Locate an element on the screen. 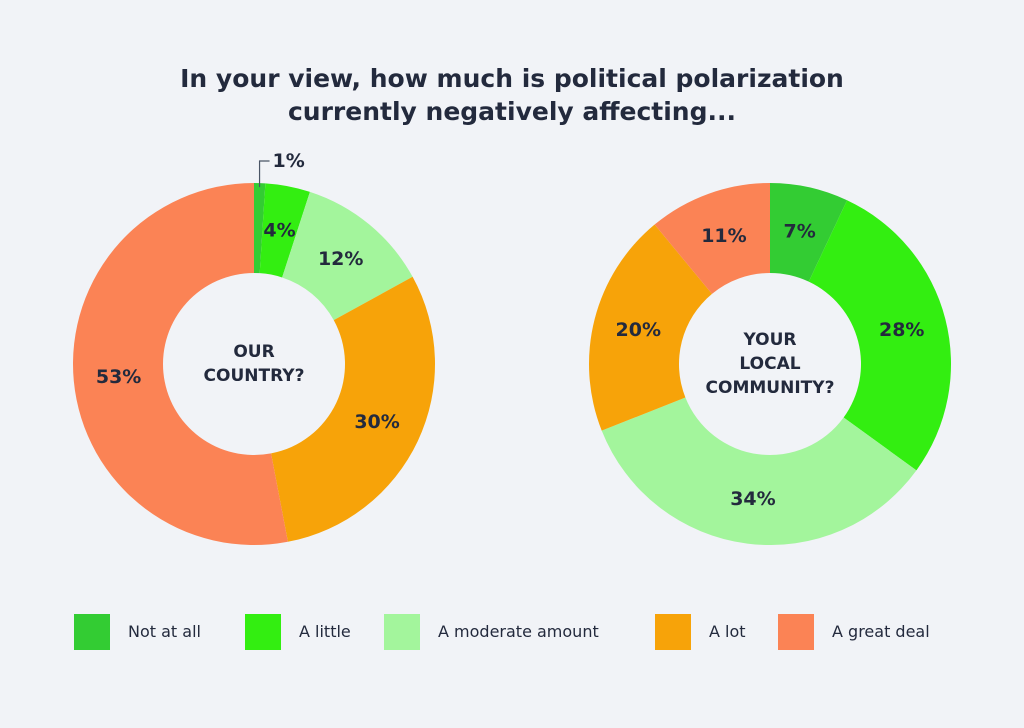  data-label-a-little-chart-1: 4% is located at coordinates (279, 230).